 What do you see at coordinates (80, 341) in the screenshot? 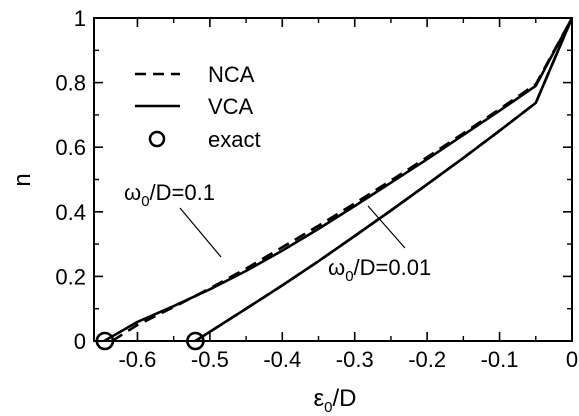
I see `y-tick-label-0: 0` at bounding box center [80, 341].